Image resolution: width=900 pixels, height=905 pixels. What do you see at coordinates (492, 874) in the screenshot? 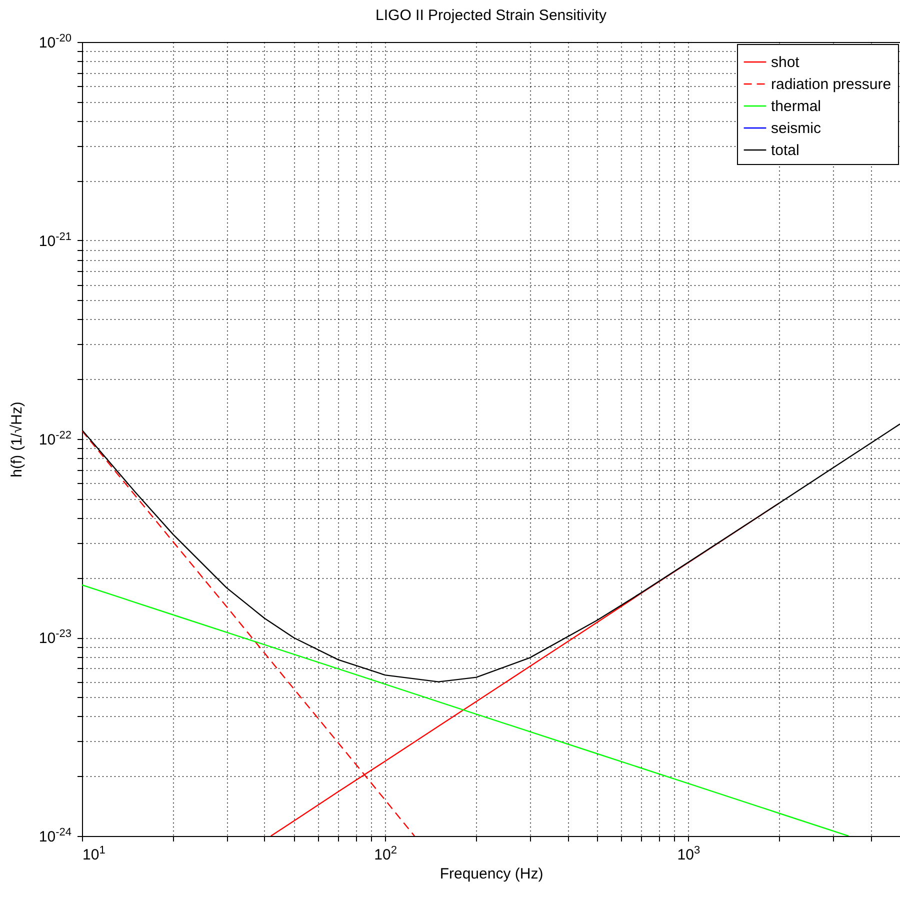
I see `x-axis-title: Frequency (Hz)` at bounding box center [492, 874].